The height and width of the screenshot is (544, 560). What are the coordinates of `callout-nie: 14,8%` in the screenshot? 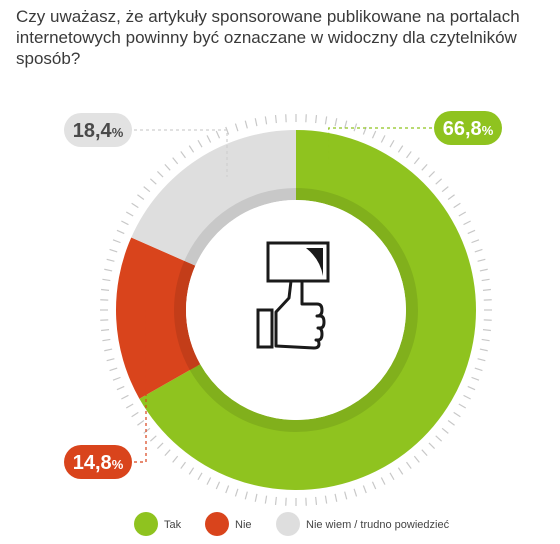 It's located at (105, 394).